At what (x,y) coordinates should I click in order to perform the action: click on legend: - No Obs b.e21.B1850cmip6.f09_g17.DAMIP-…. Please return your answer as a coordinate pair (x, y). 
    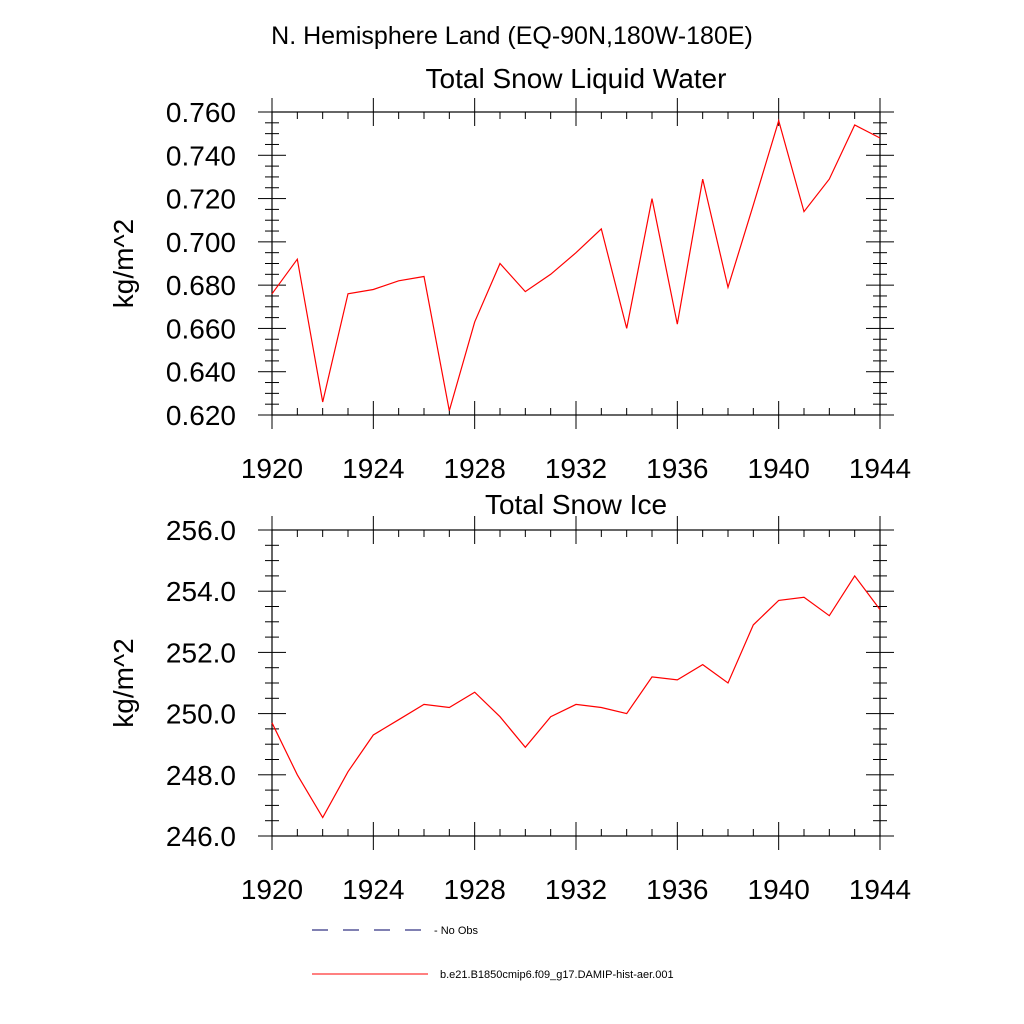
    Looking at the image, I should click on (493, 953).